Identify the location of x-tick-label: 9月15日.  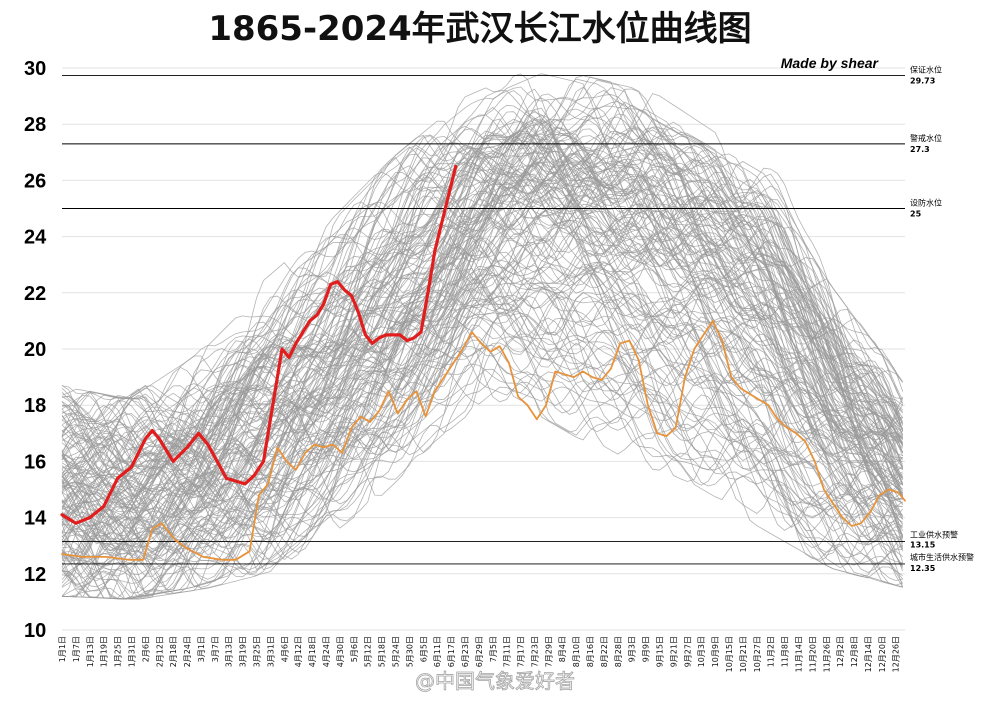
(660, 651).